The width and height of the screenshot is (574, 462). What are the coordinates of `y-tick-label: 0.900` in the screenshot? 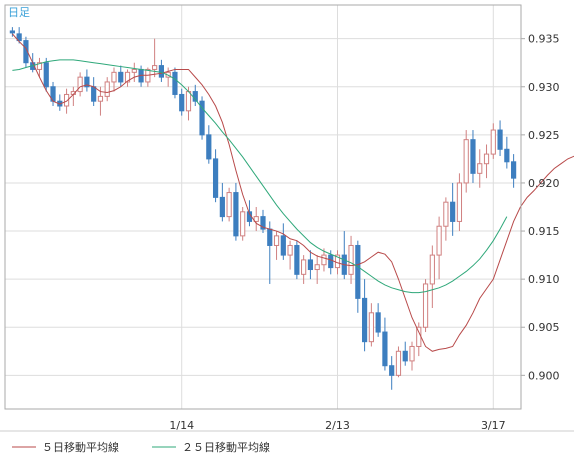 It's located at (544, 375).